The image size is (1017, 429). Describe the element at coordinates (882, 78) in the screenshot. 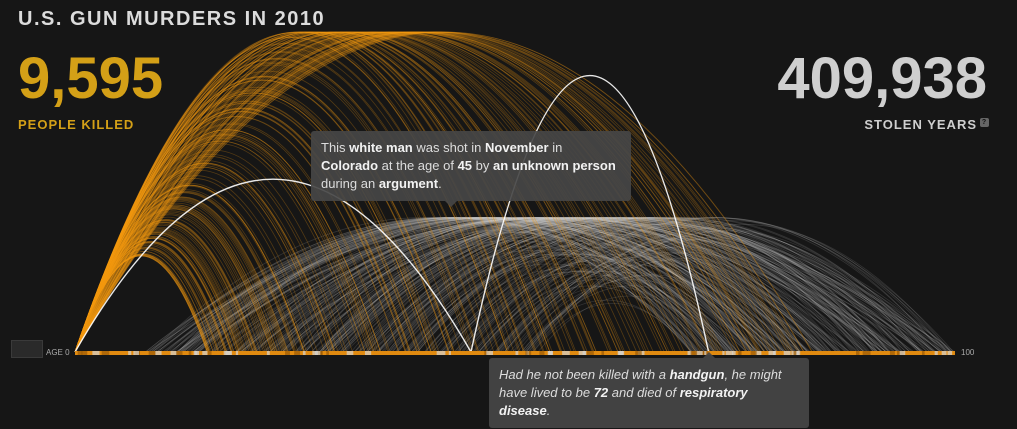

I see `stolen-years-count: 409,938` at that location.